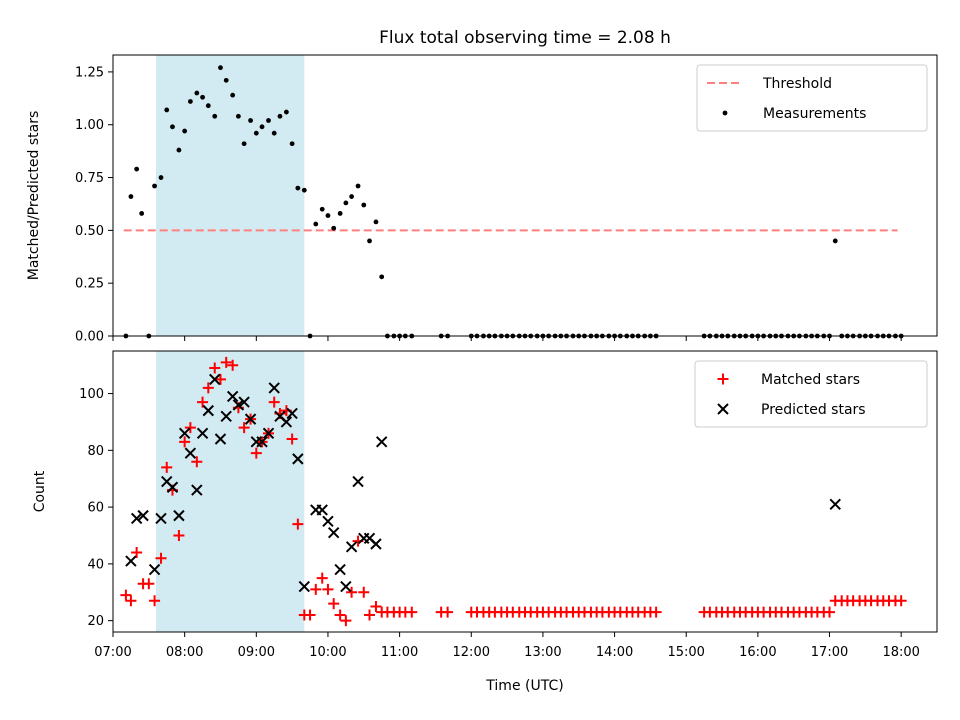  What do you see at coordinates (91, 394) in the screenshot?
I see `y-tick-label: 100` at bounding box center [91, 394].